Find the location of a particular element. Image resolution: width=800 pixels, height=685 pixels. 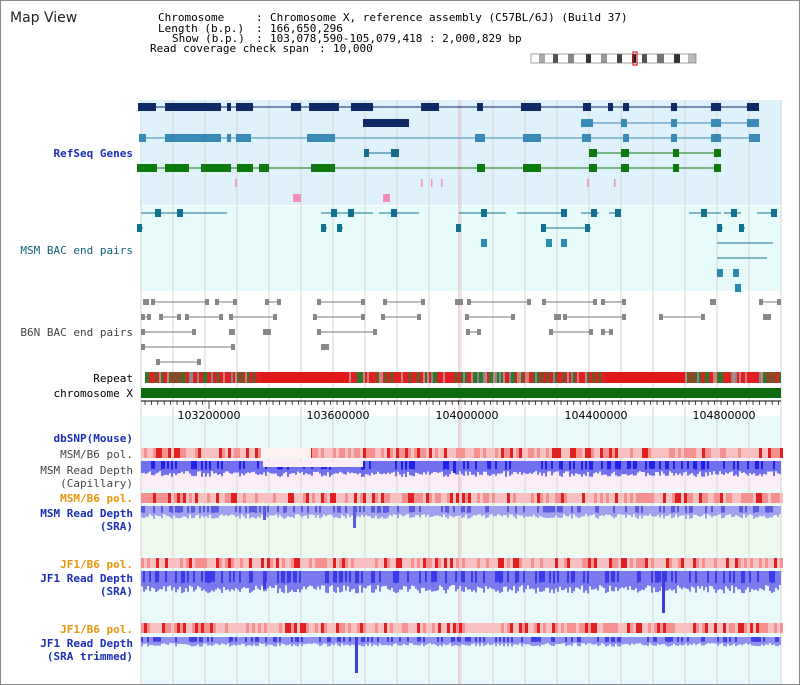

track-label-msm-depth-sra-2: (SRA) is located at coordinates (116, 526).